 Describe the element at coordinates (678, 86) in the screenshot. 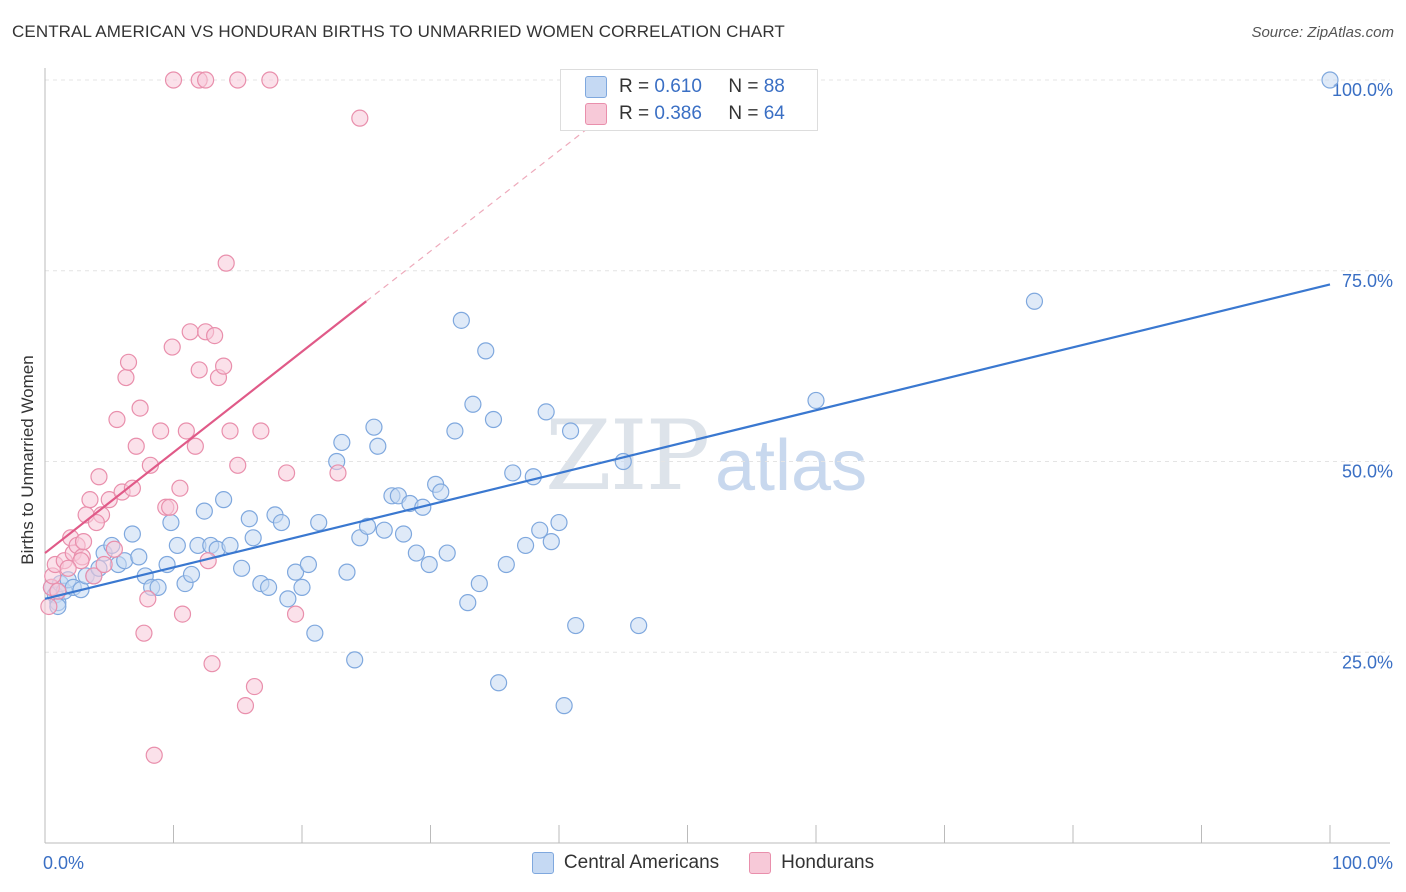

I see `stats-r-value: 0.610` at that location.